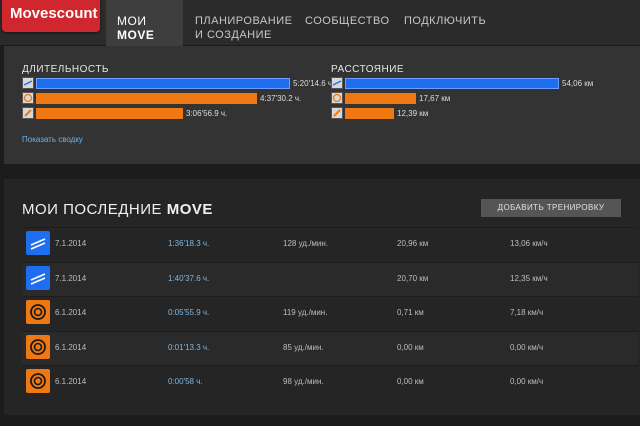 The width and height of the screenshot is (640, 426). What do you see at coordinates (189, 312) in the screenshot?
I see `move-duration: 0:05'55.9 ч.` at bounding box center [189, 312].